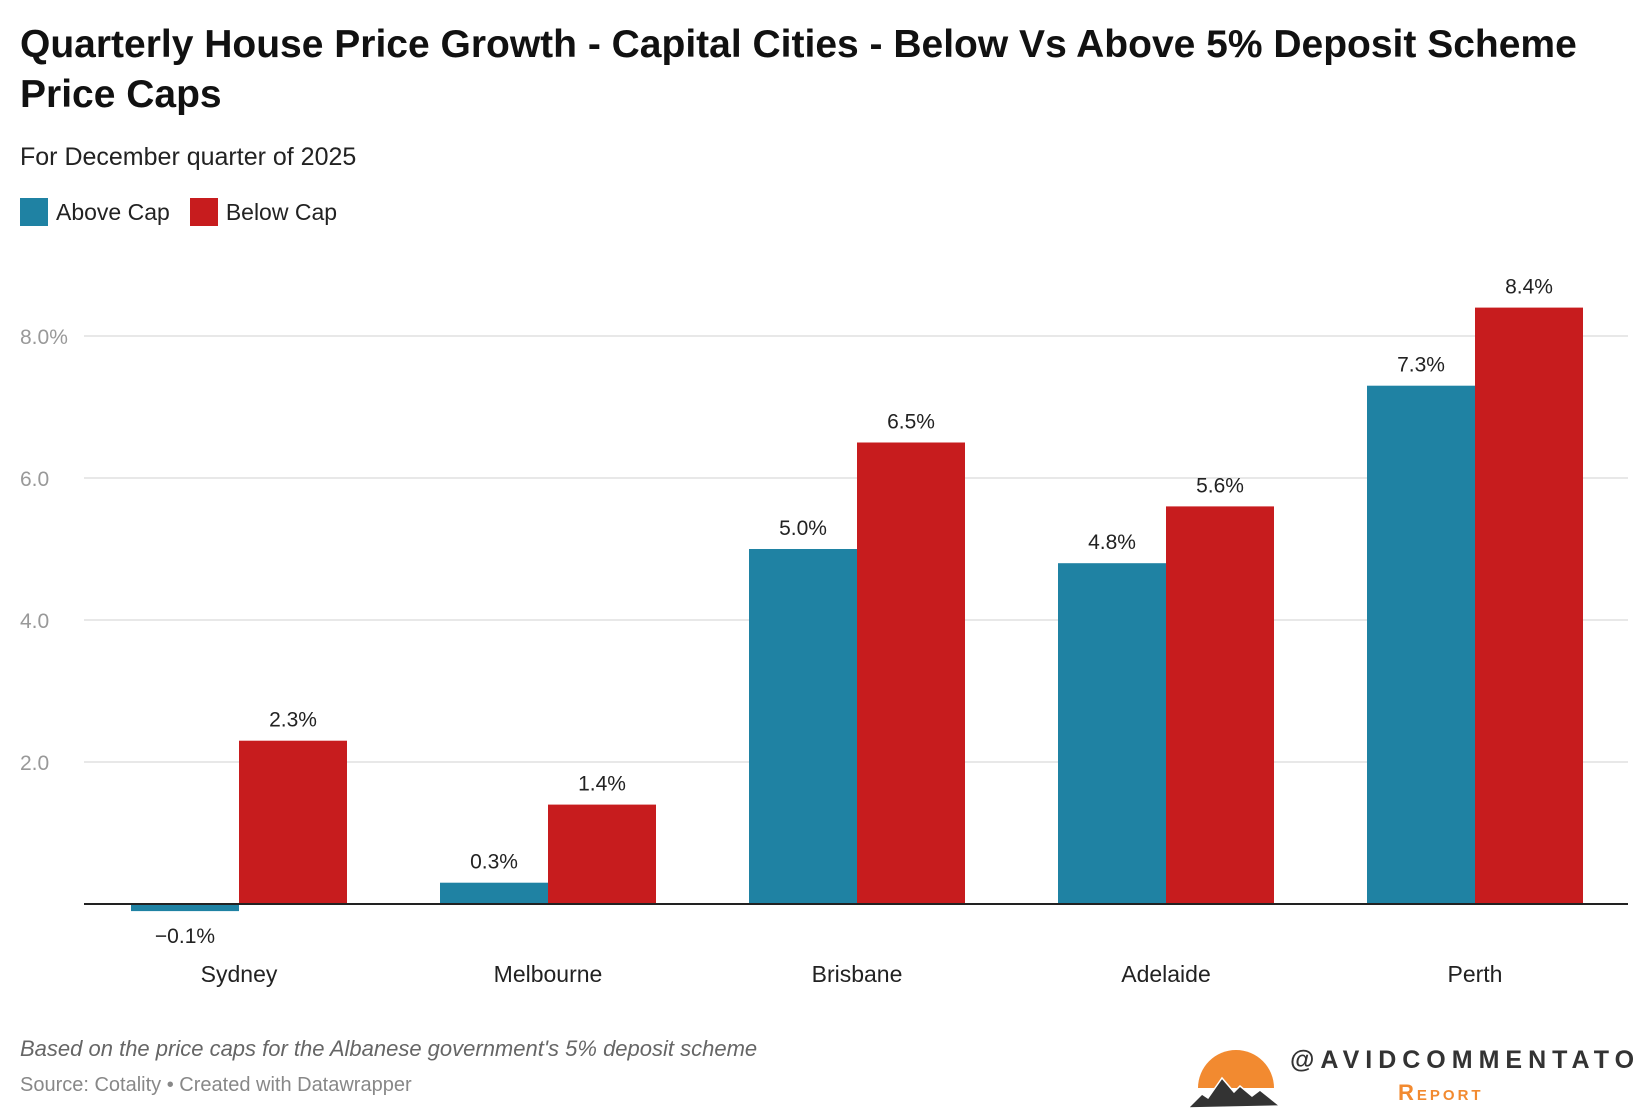  Describe the element at coordinates (1421, 365) in the screenshot. I see `data-label: 7.3%` at that location.